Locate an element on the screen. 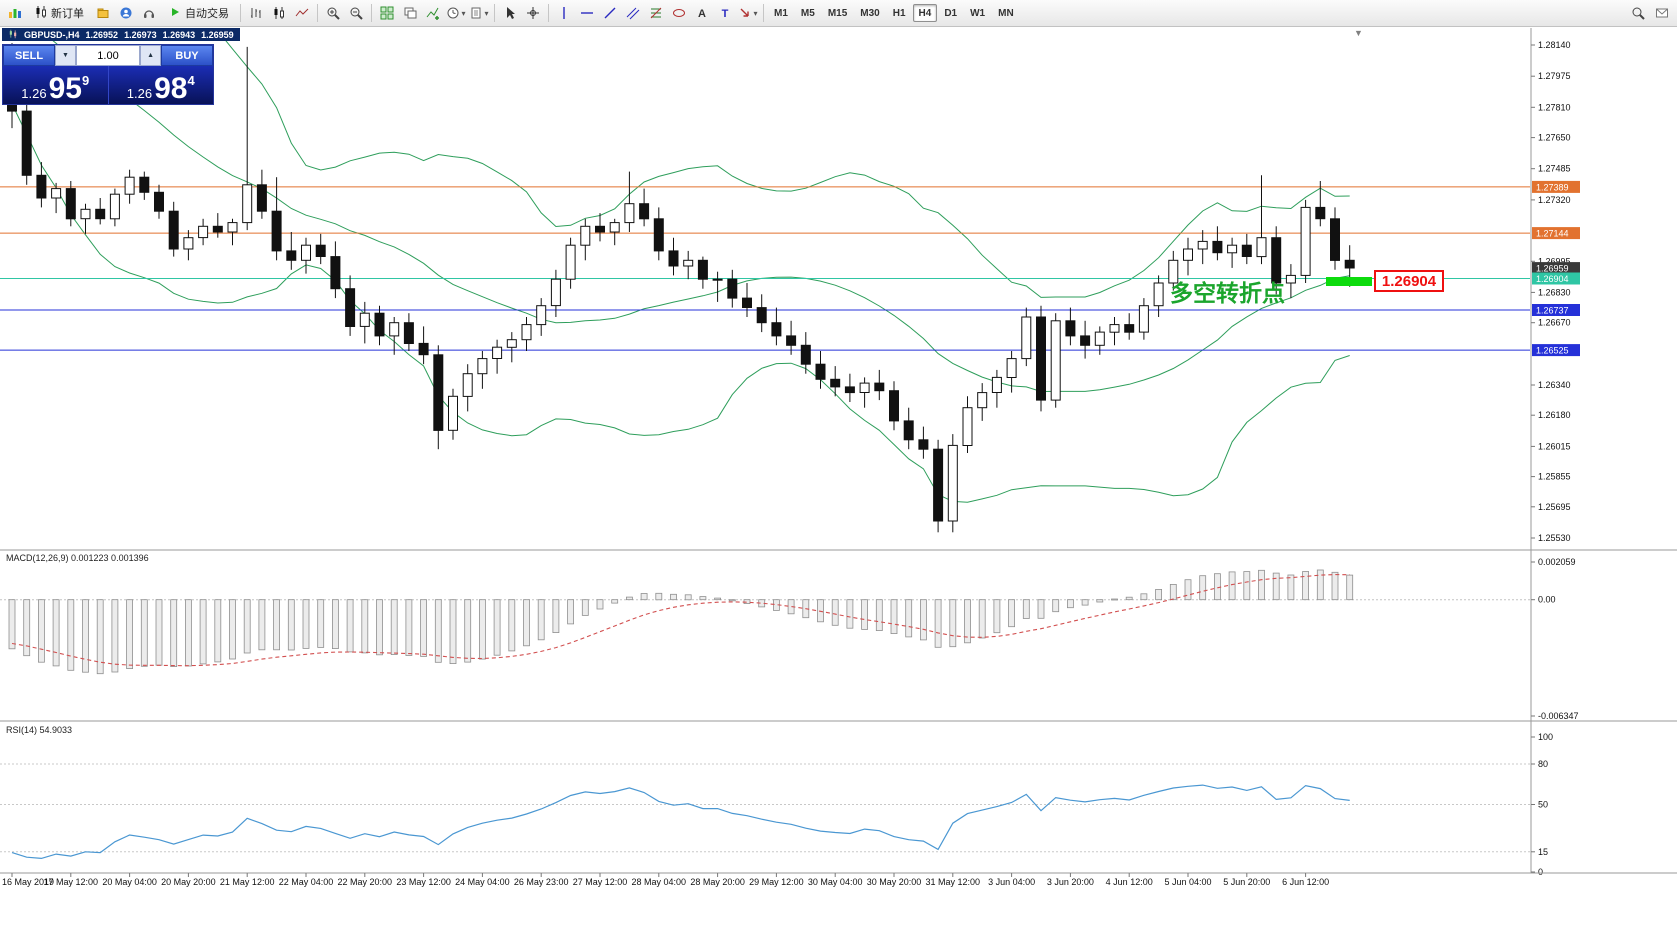 The width and height of the screenshot is (1677, 947). profiles-icon is located at coordinates (103, 13).